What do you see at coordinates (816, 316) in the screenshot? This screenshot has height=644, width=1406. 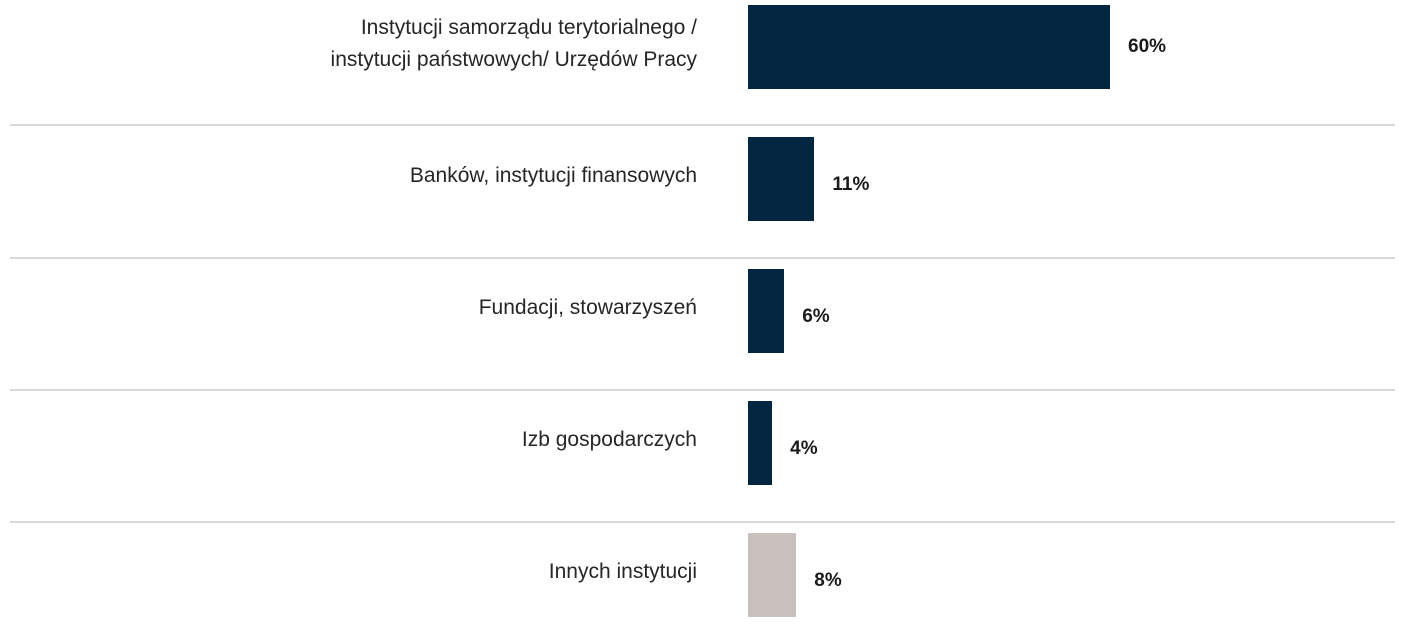 I see `value-label: 6%` at bounding box center [816, 316].